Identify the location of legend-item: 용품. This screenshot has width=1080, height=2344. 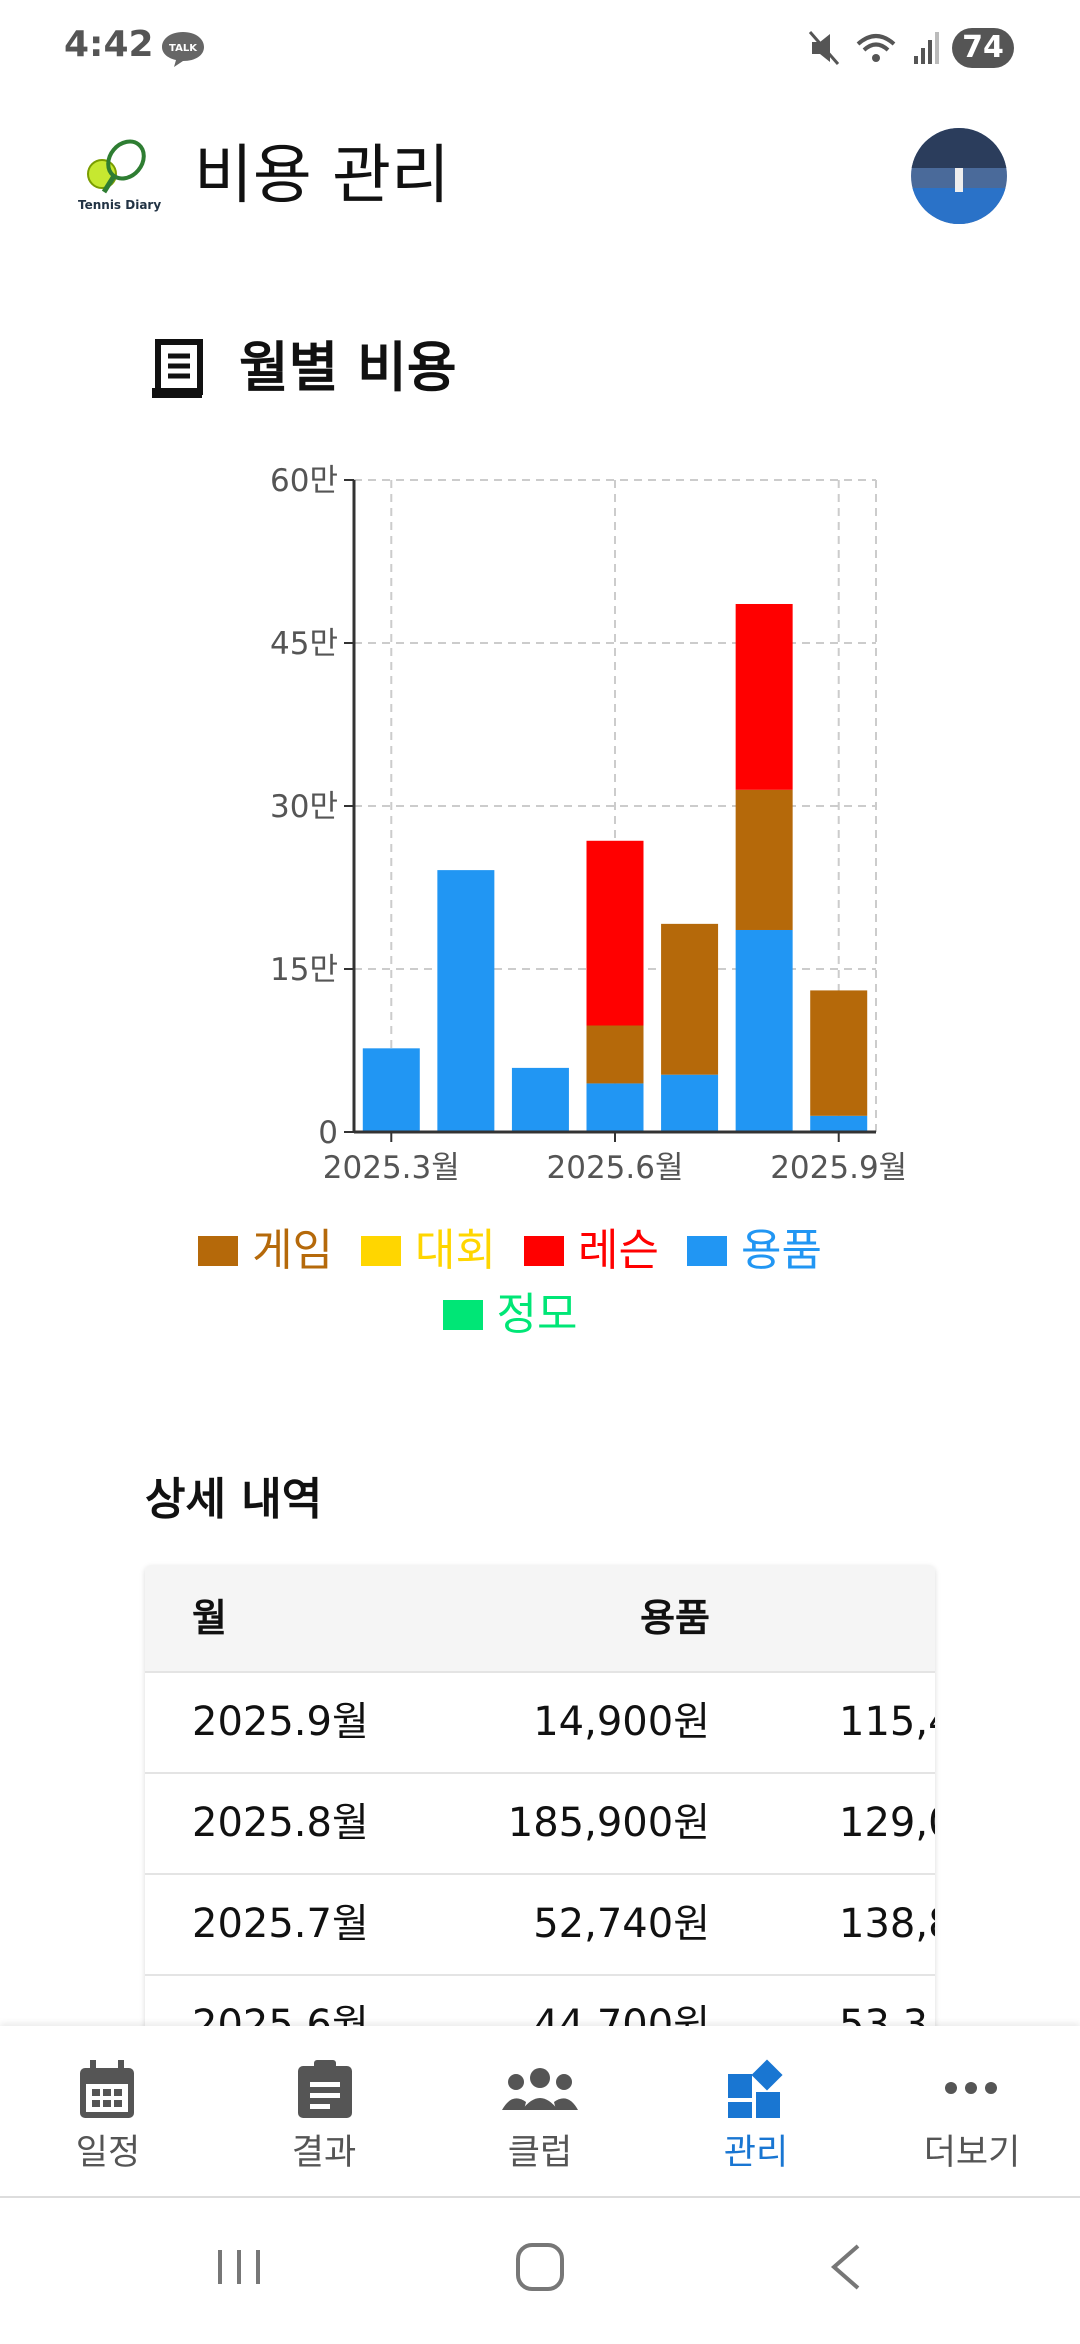
(754, 1250).